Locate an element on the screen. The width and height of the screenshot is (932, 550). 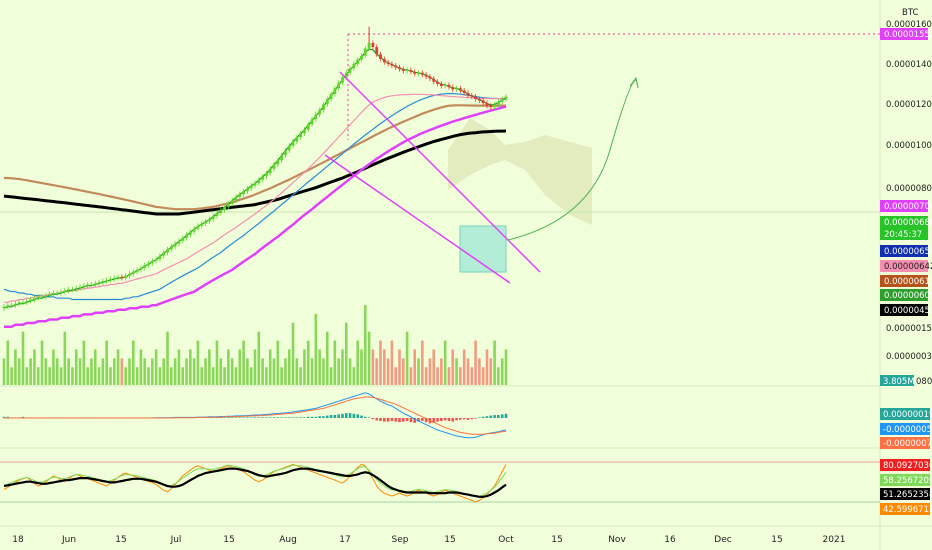
stoch-d-line is located at coordinates (255, 482).